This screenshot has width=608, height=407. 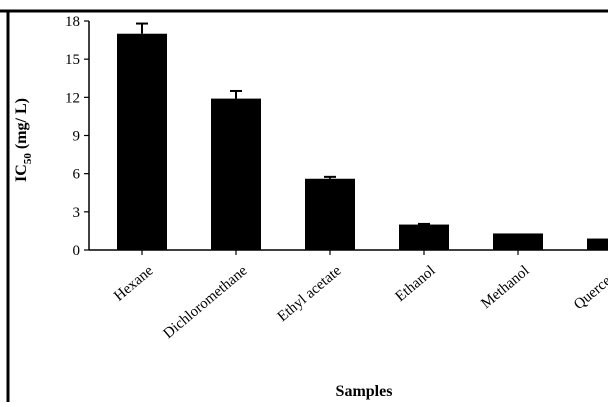 I want to click on y-axis-title-main: IC, so click(x=21, y=173).